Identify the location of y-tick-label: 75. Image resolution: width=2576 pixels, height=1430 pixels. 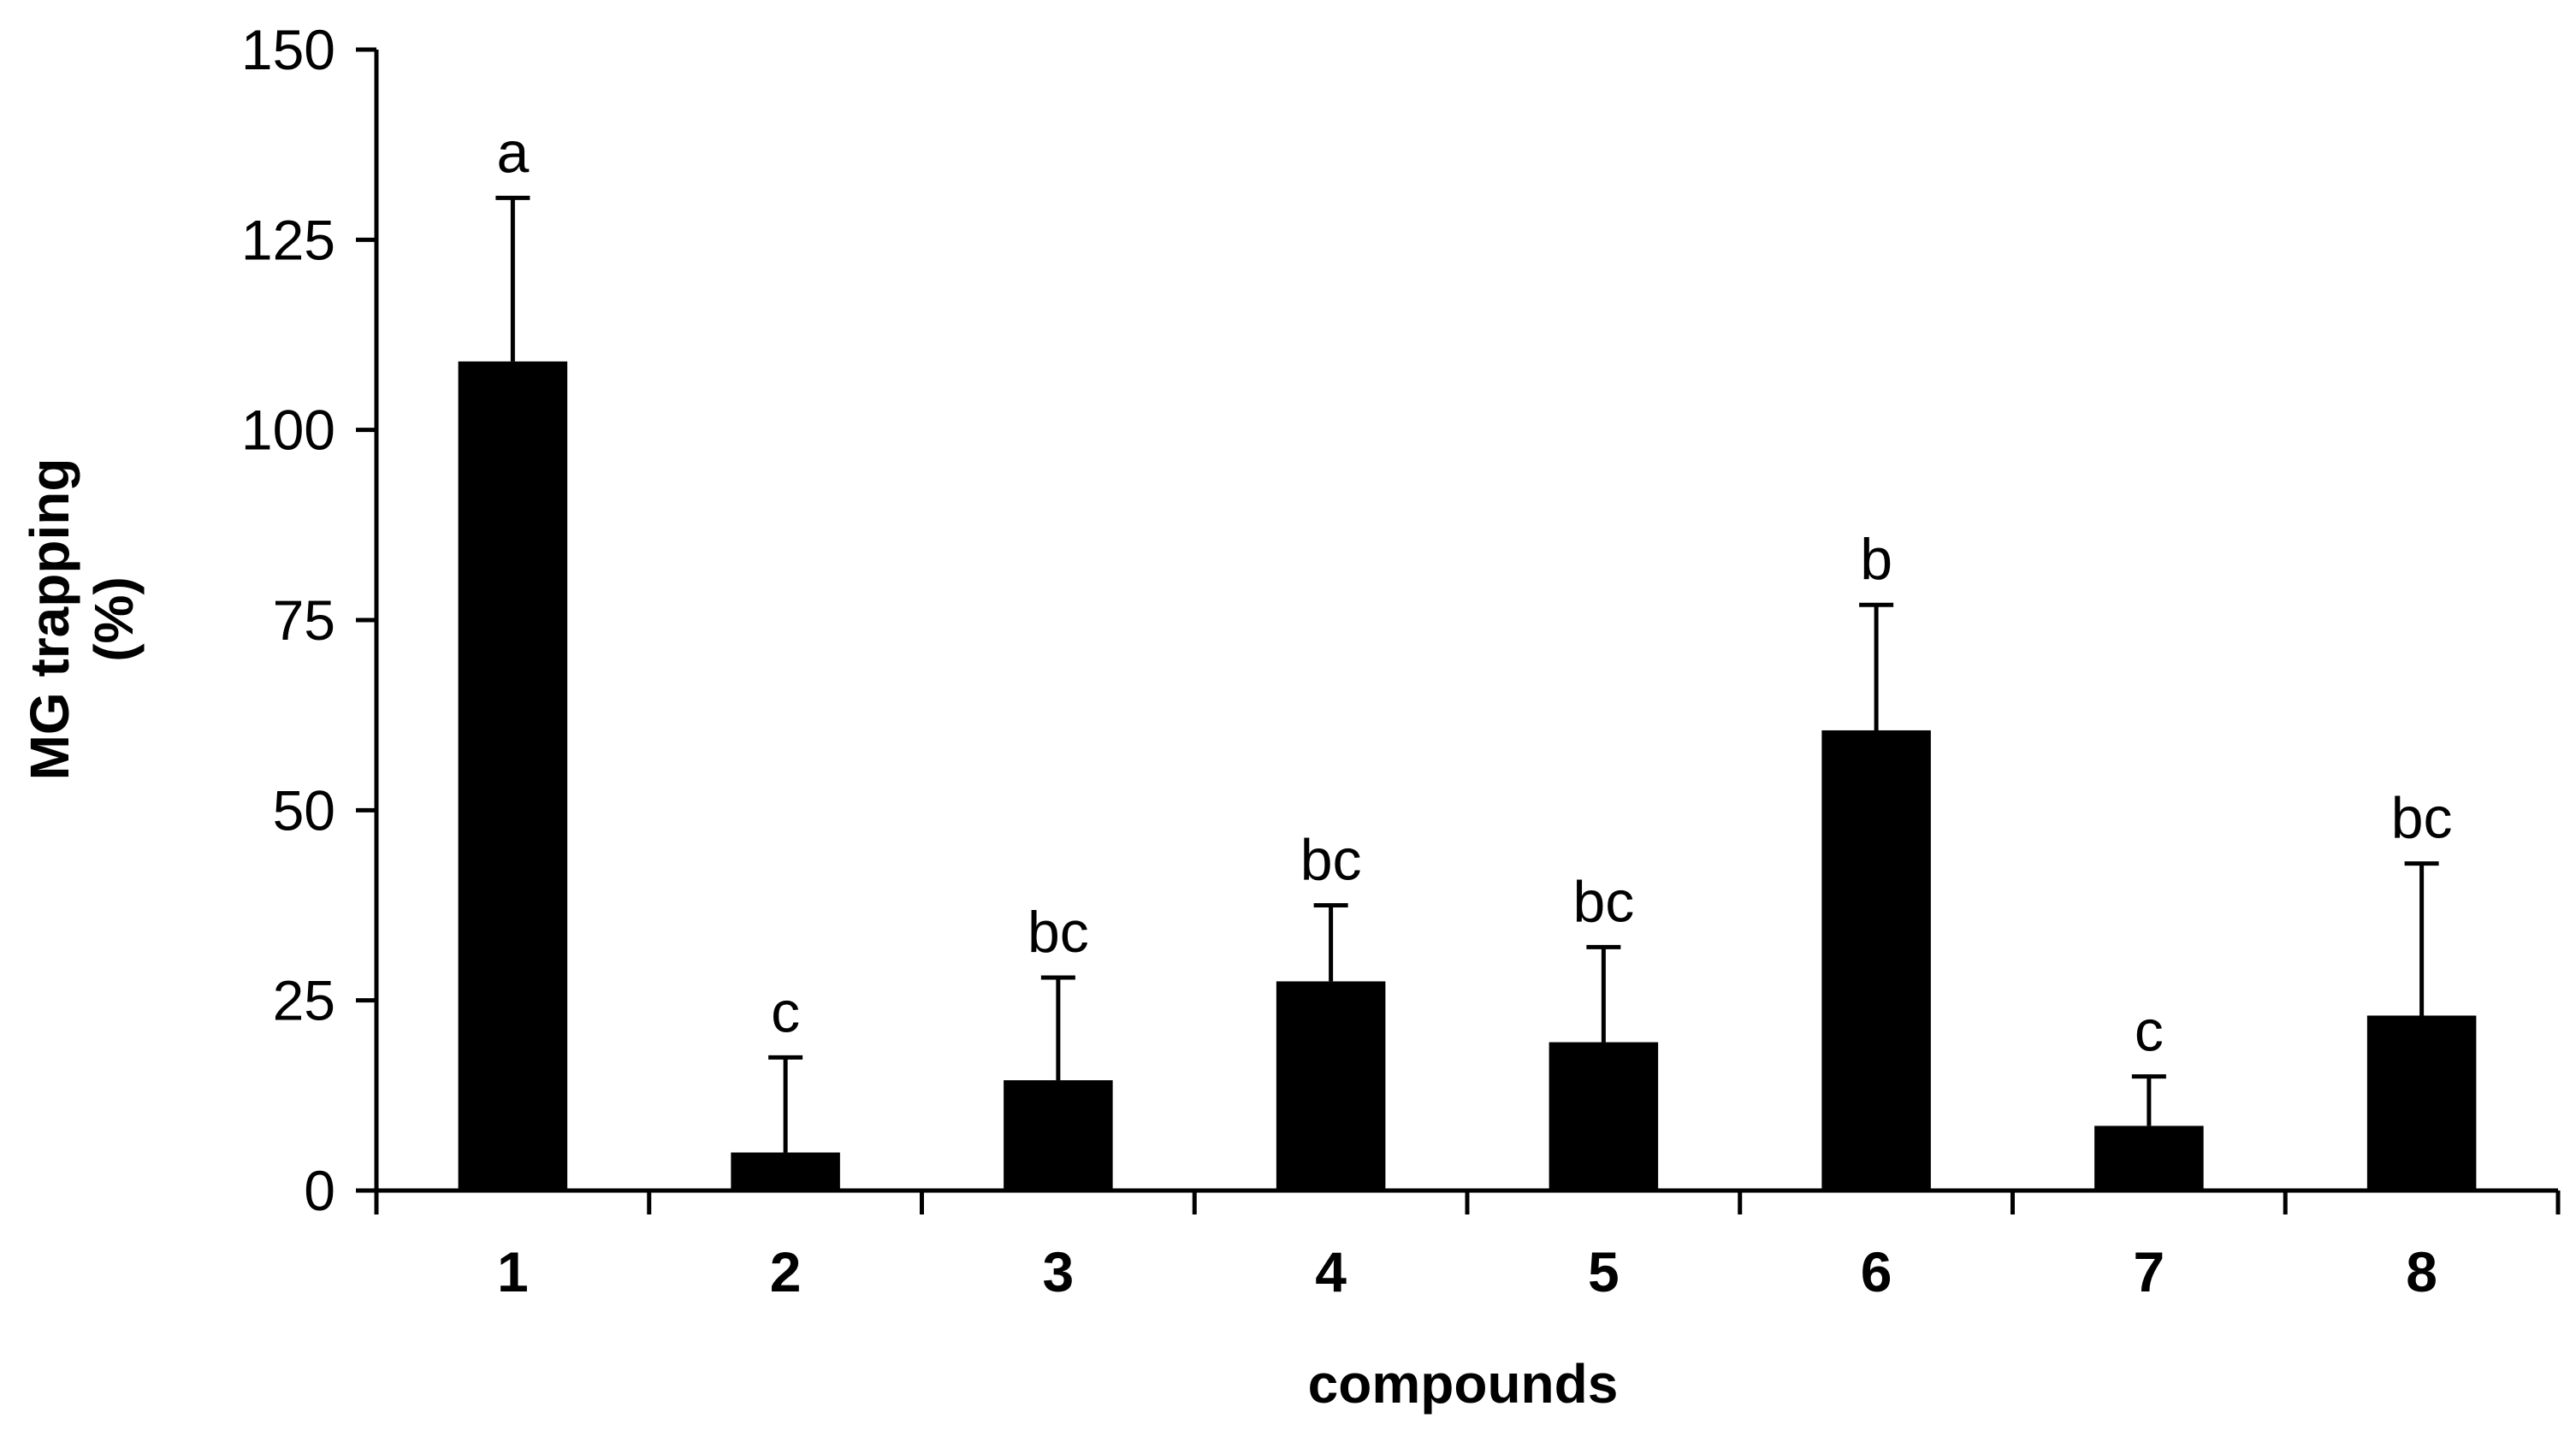
(304, 620).